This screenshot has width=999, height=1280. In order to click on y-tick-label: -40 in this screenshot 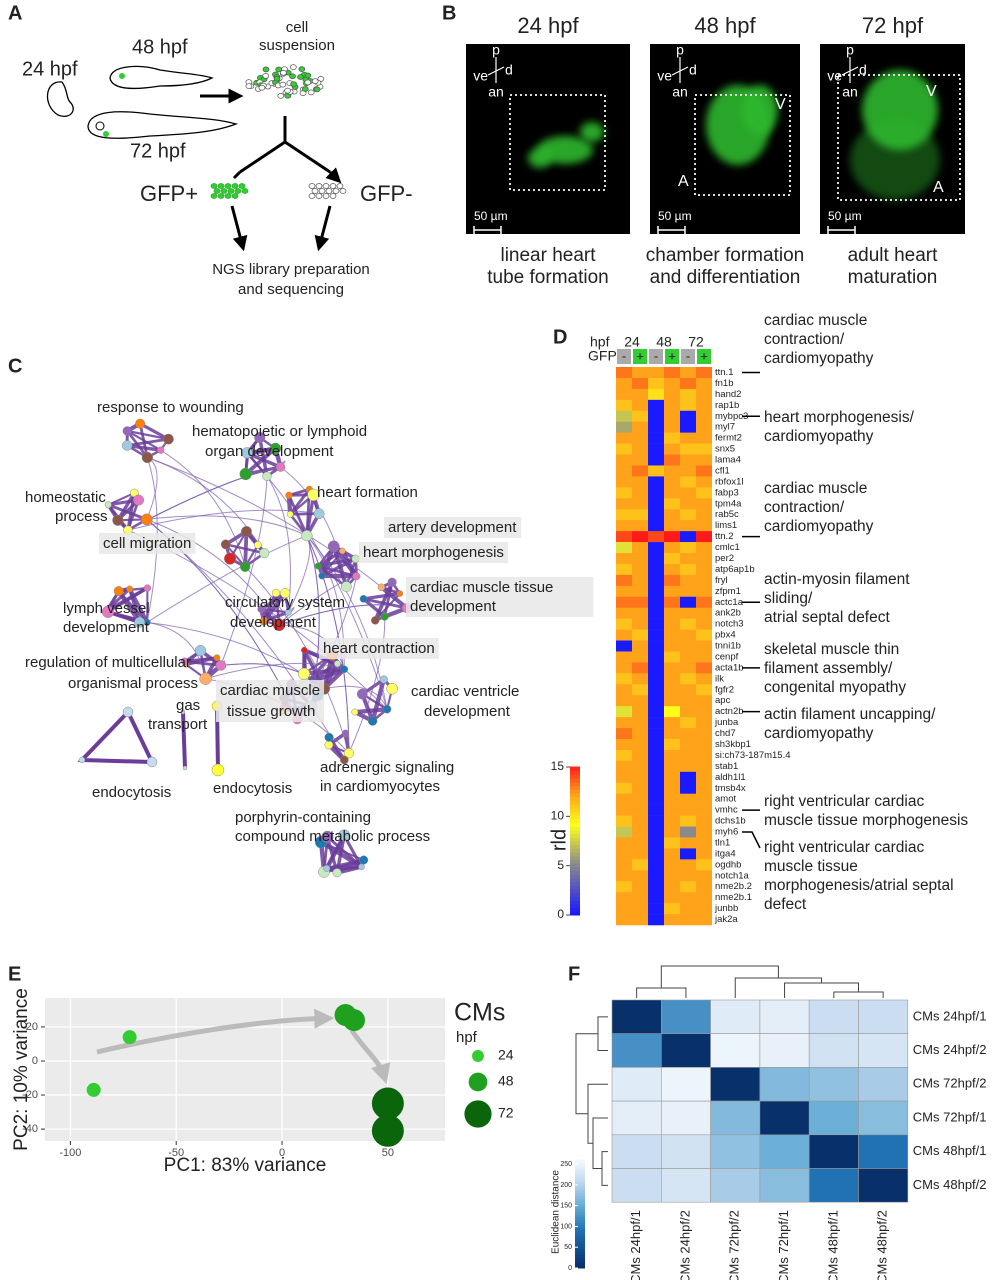, I will do `click(30, 1129)`.